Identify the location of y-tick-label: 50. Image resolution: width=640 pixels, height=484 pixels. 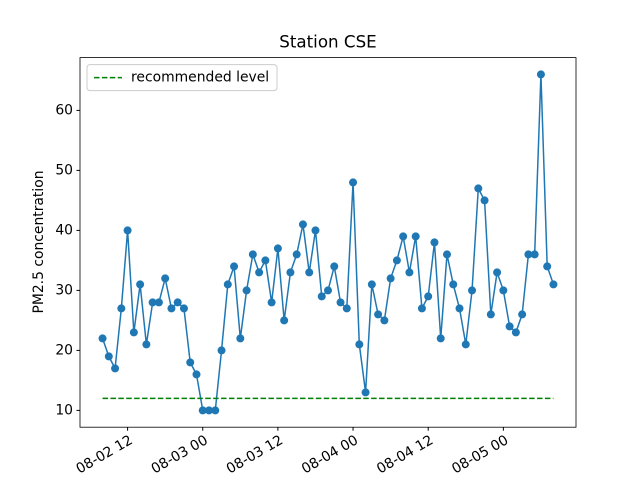
(64, 170).